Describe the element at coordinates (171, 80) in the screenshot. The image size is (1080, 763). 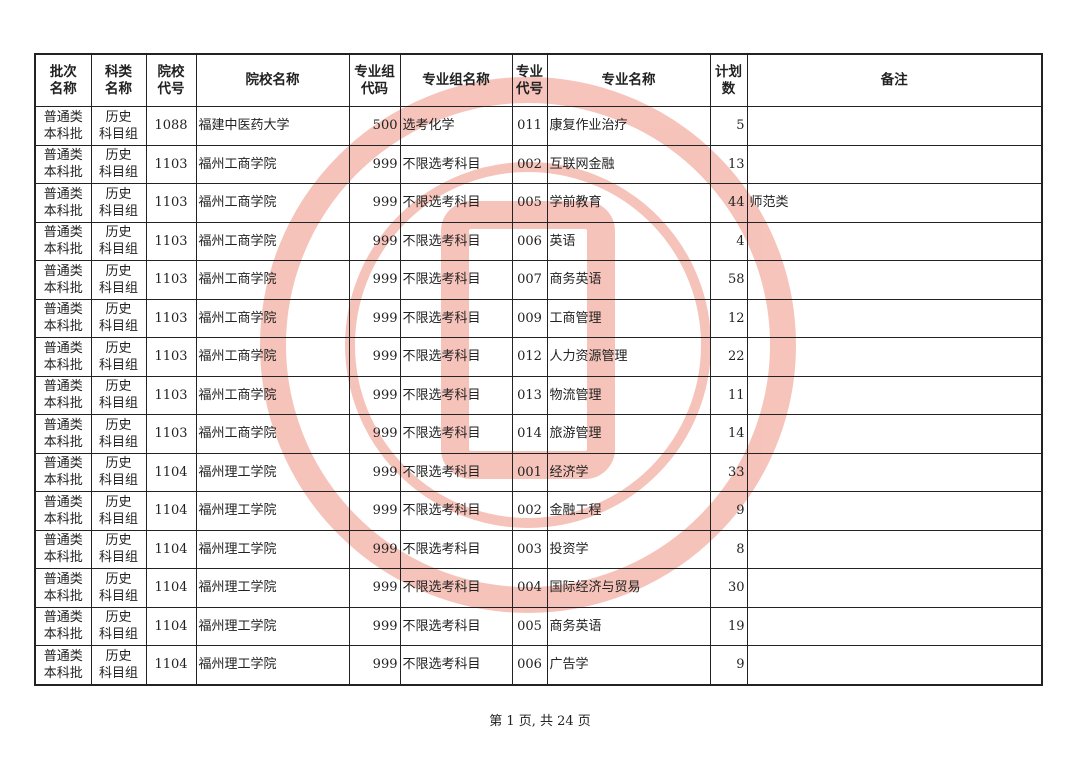
I see `header-school-code: 院校 代号` at that location.